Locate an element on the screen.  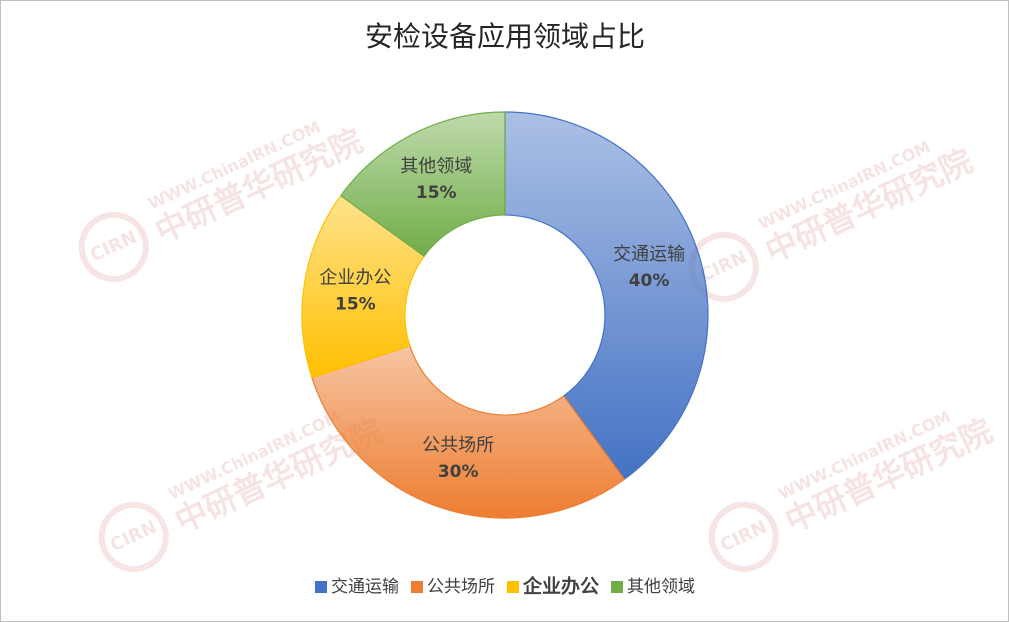
legend: 交通运输 公共场所 企业办公 其他领域 is located at coordinates (504, 586).